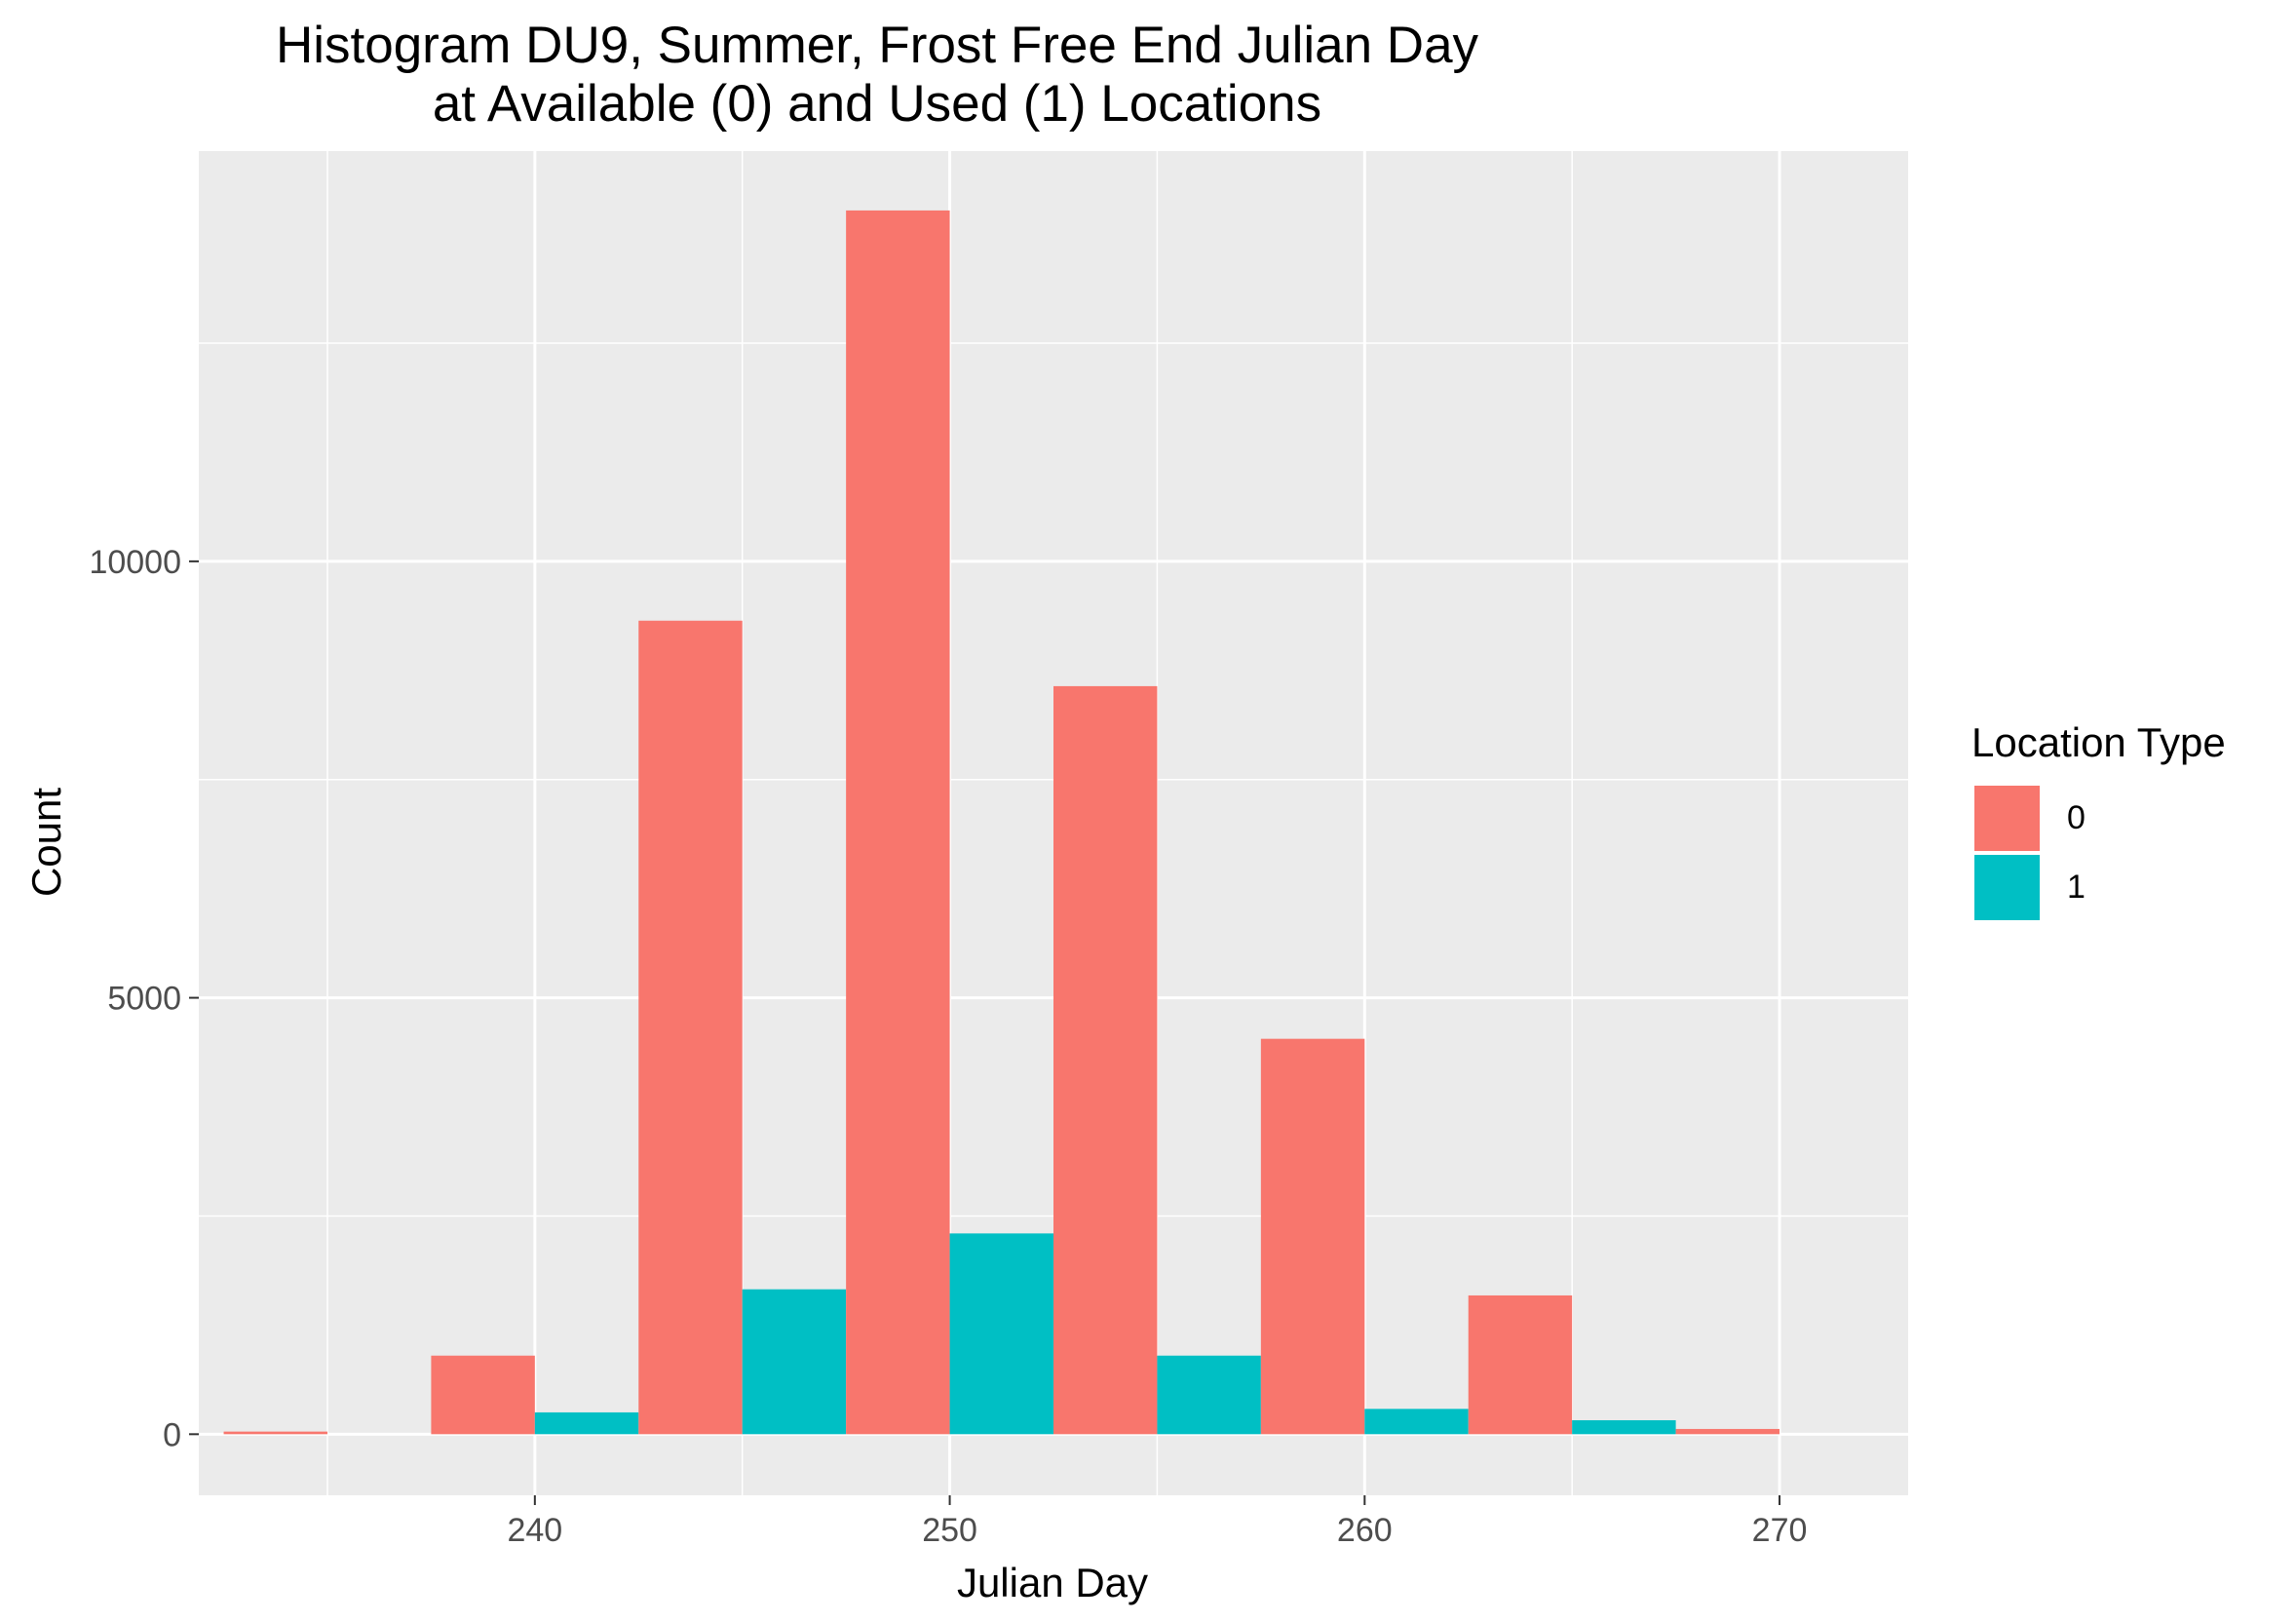 Image resolution: width=2296 pixels, height=1623 pixels. I want to click on chart-subtitle: at Available (0) and Used (1) Locations, so click(877, 104).